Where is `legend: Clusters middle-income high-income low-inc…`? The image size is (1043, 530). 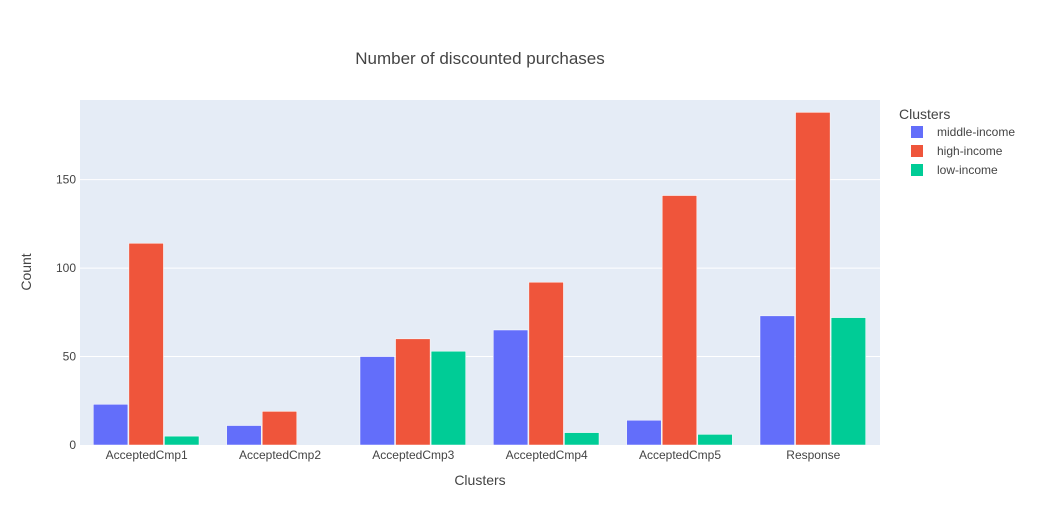
legend: Clusters middle-income high-income low-inc… is located at coordinates (957, 141).